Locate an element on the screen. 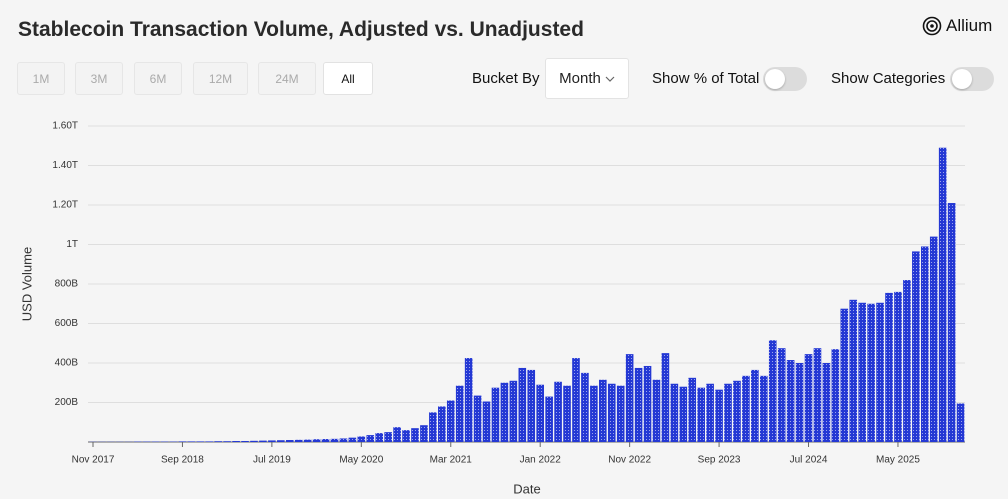 The image size is (1008, 499). x-tick-label: Mar 2021 is located at coordinates (451, 460).